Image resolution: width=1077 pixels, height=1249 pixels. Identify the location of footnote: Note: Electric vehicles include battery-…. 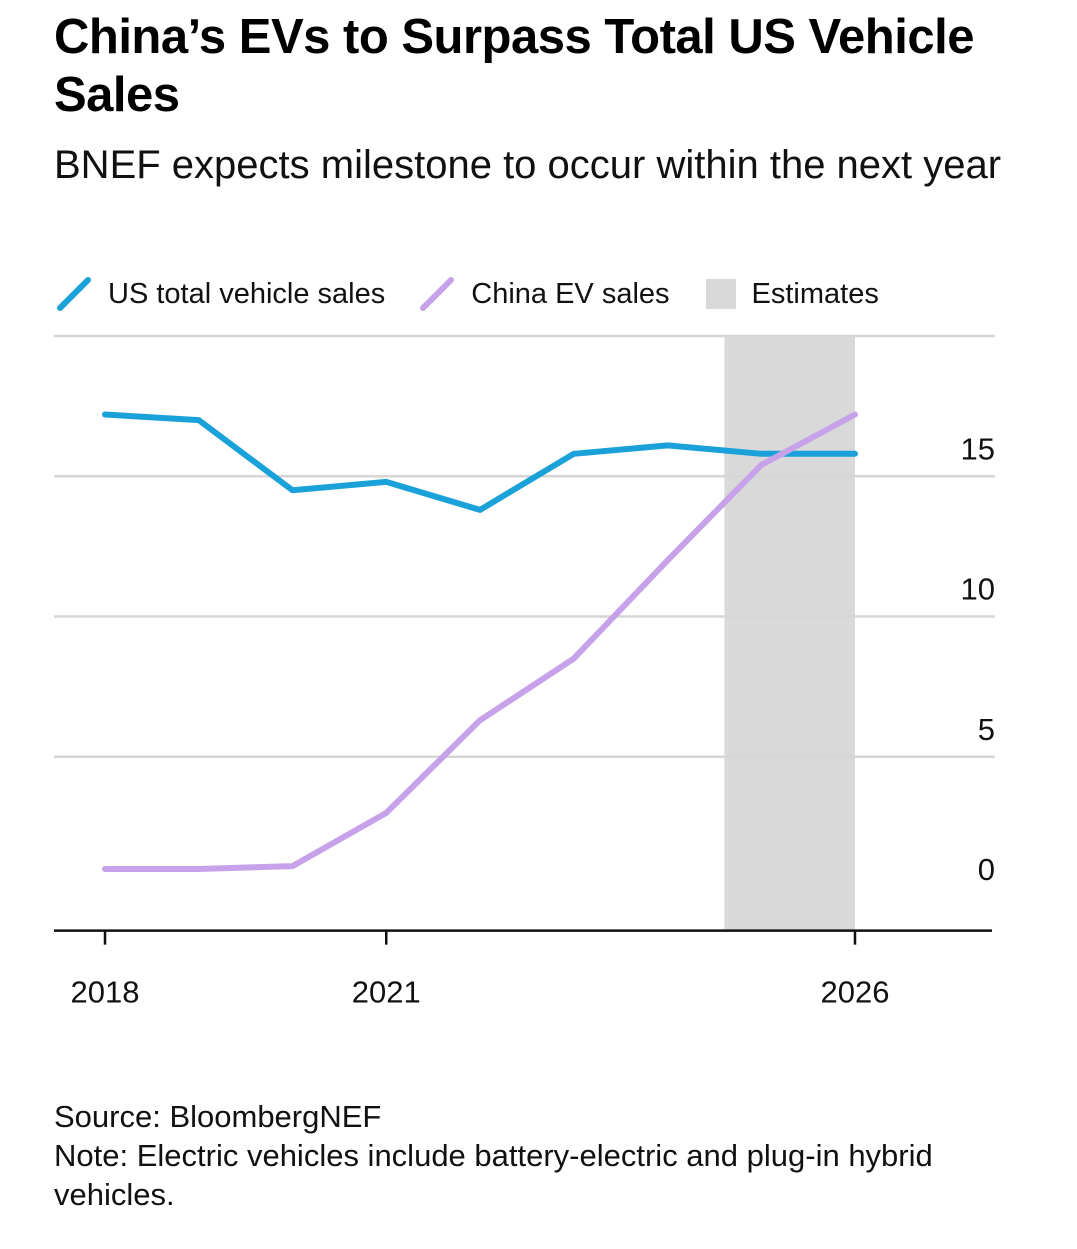
(493, 1175).